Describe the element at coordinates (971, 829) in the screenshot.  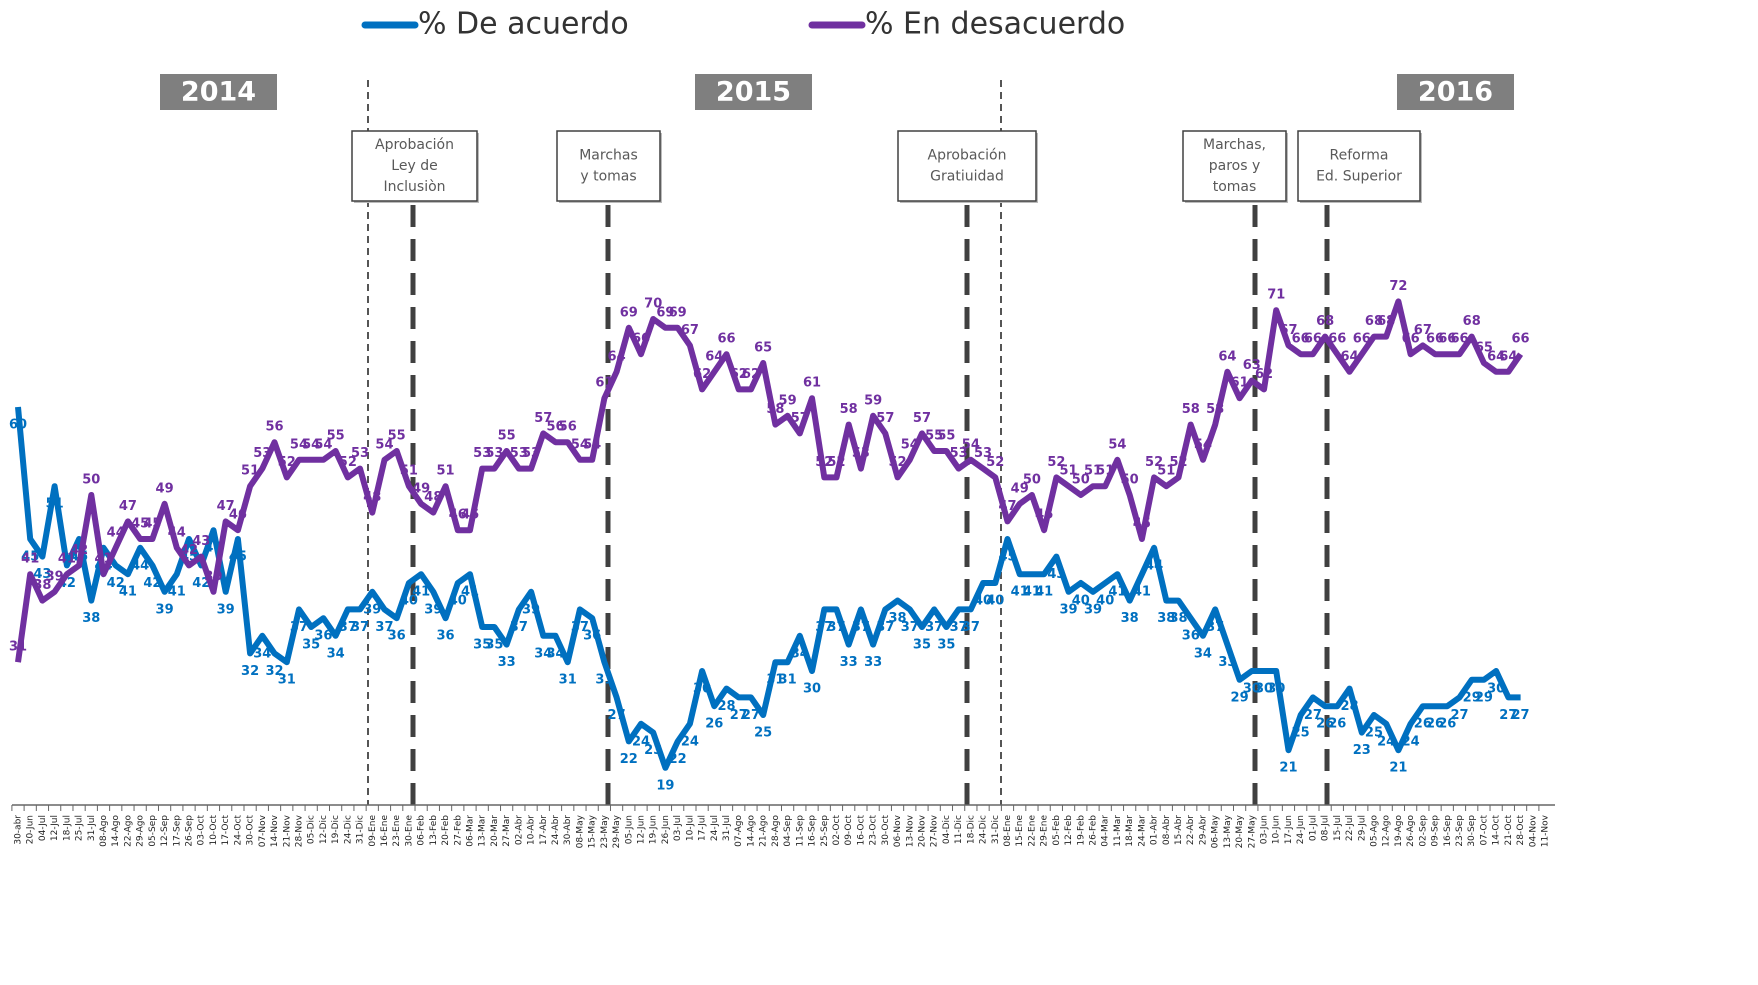
I see `x-tick-label: 18-Dic` at that location.